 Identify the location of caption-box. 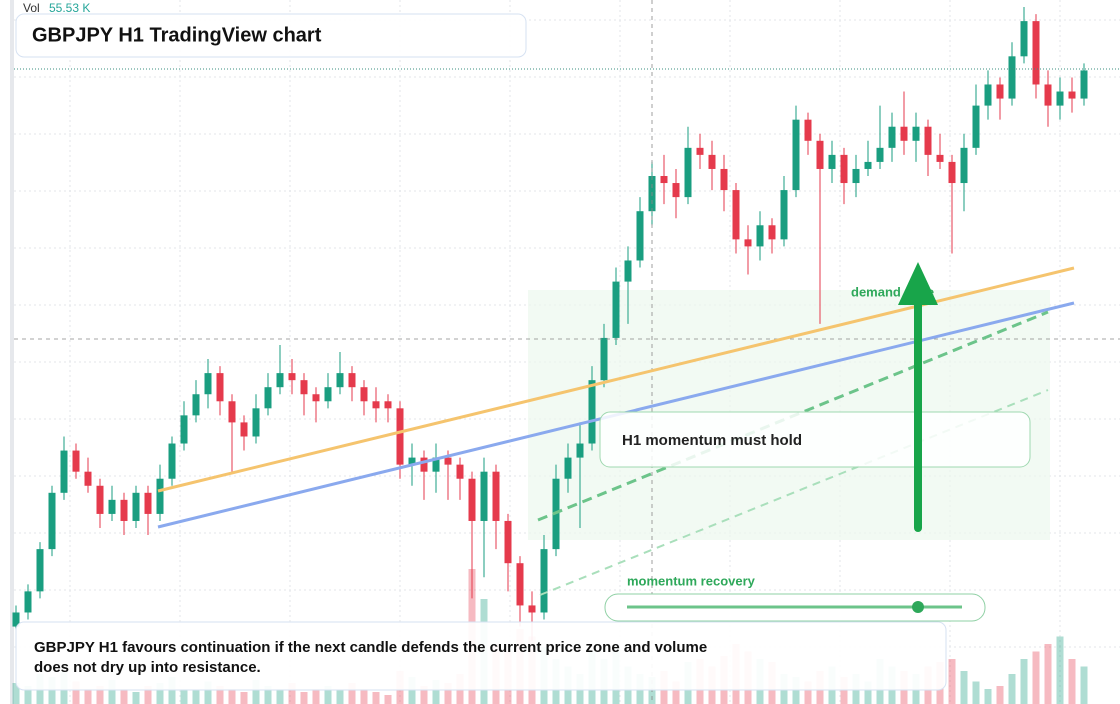
(481, 656).